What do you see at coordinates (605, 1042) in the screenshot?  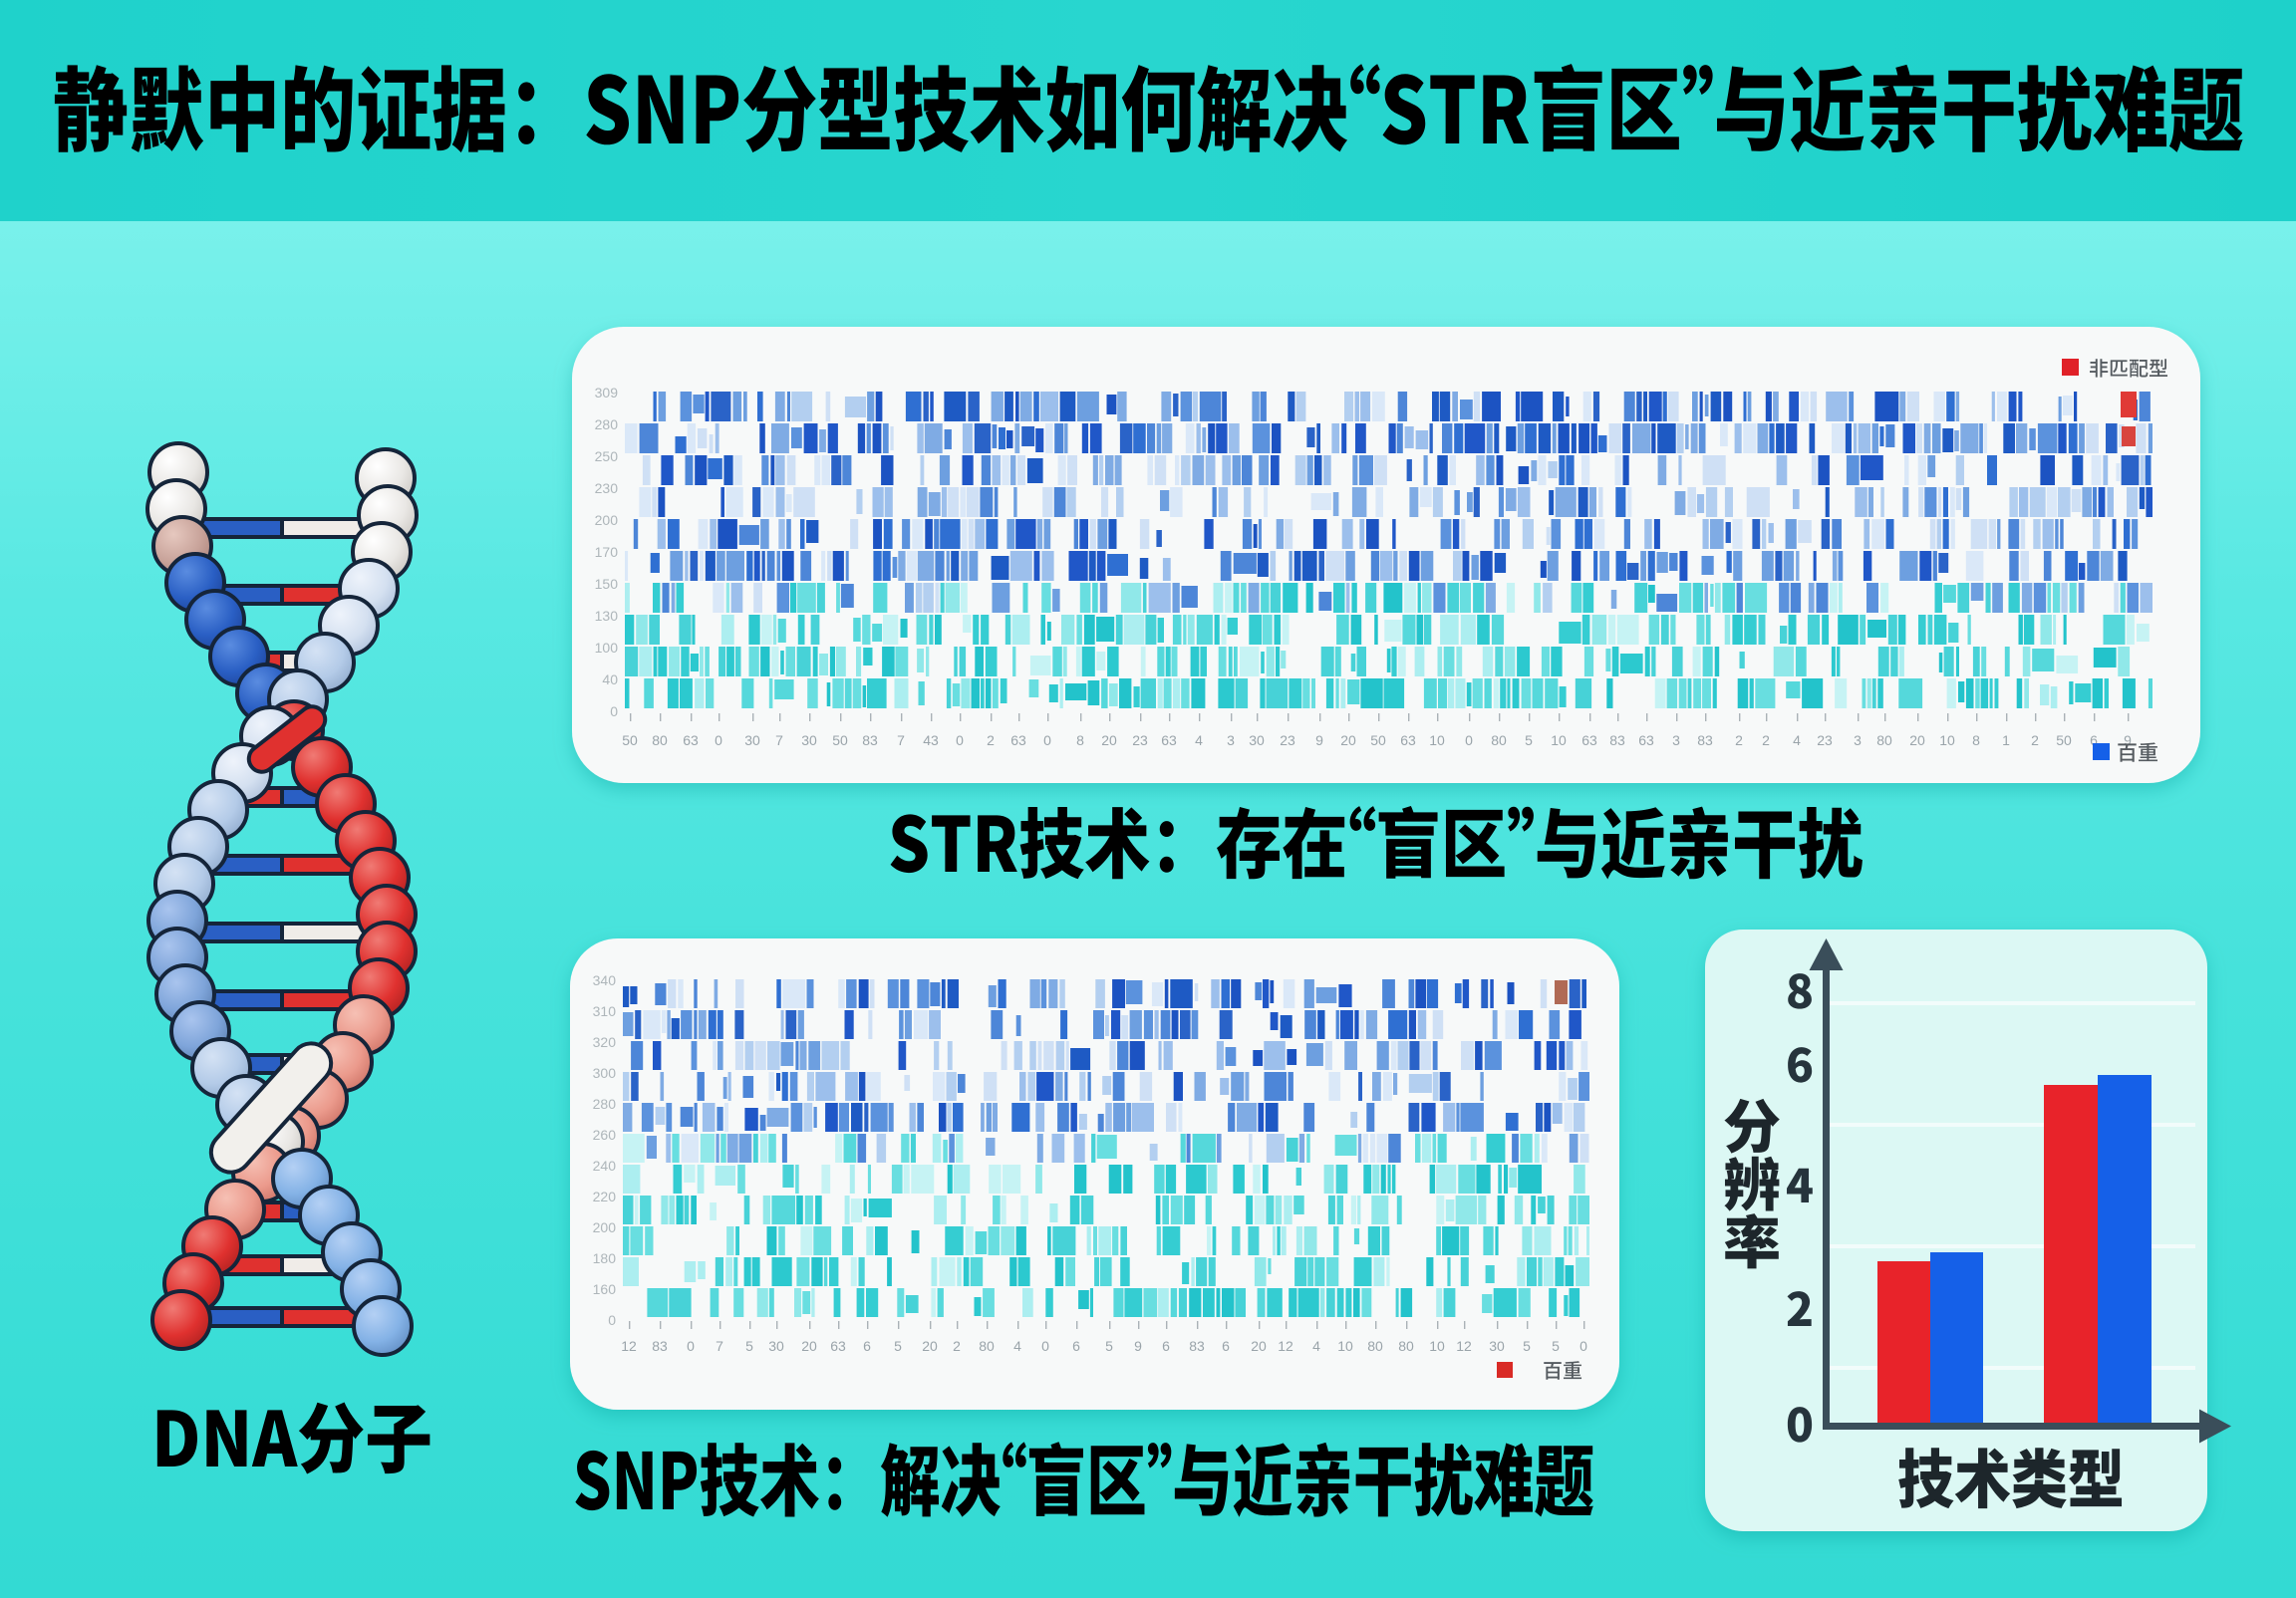 I see `svg-text: 320` at bounding box center [605, 1042].